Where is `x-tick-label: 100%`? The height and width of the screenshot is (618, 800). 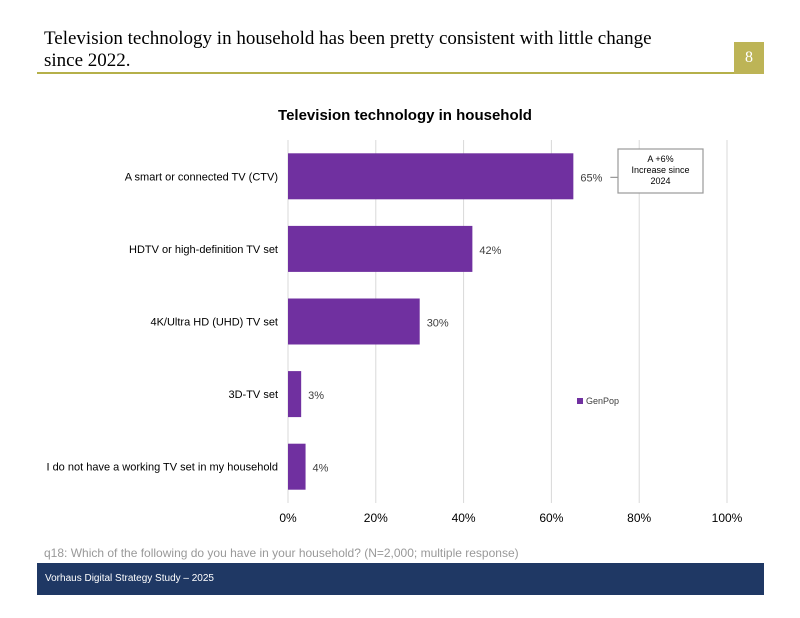
x-tick-label: 100% is located at coordinates (727, 518).